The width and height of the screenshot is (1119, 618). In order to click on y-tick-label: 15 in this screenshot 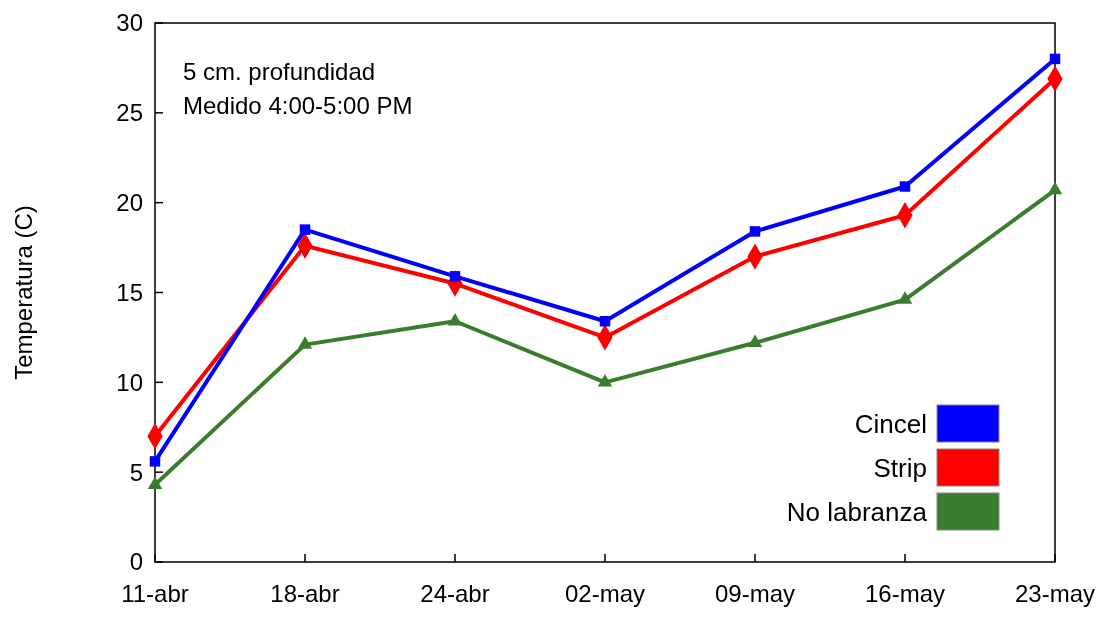, I will do `click(129, 292)`.